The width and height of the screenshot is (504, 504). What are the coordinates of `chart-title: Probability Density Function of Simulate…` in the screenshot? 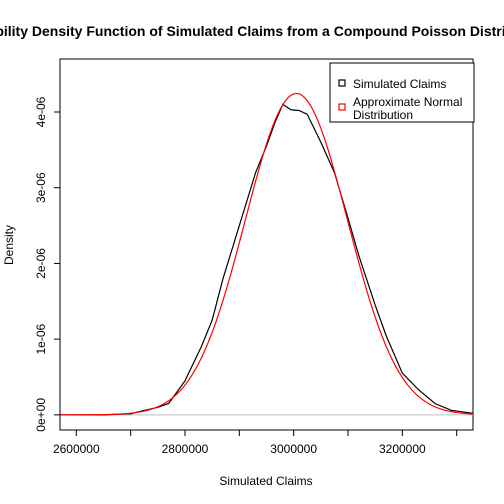 It's located at (252, 31).